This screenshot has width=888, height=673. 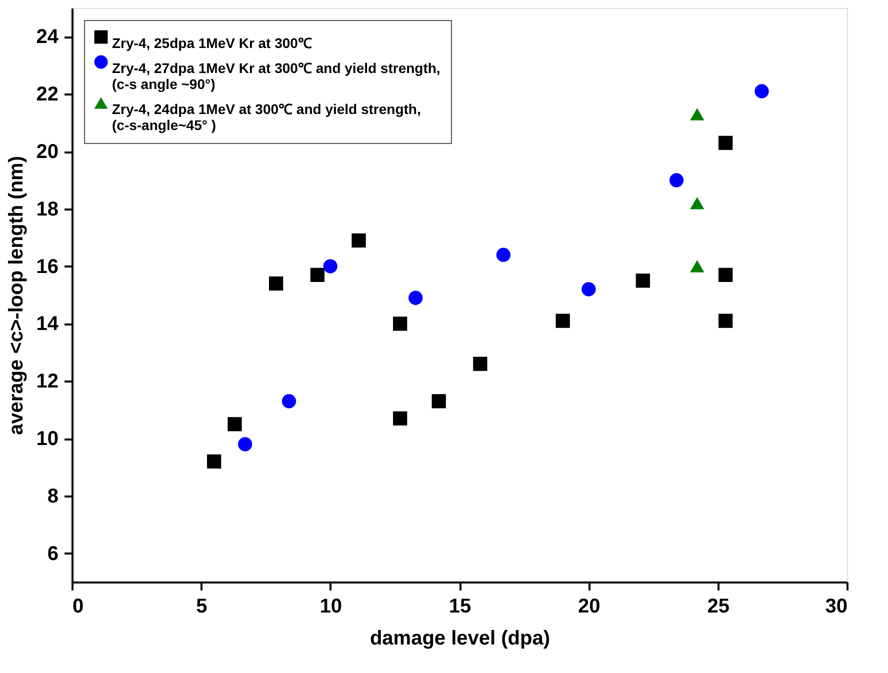 What do you see at coordinates (47, 439) in the screenshot?
I see `y-tick-label: 10` at bounding box center [47, 439].